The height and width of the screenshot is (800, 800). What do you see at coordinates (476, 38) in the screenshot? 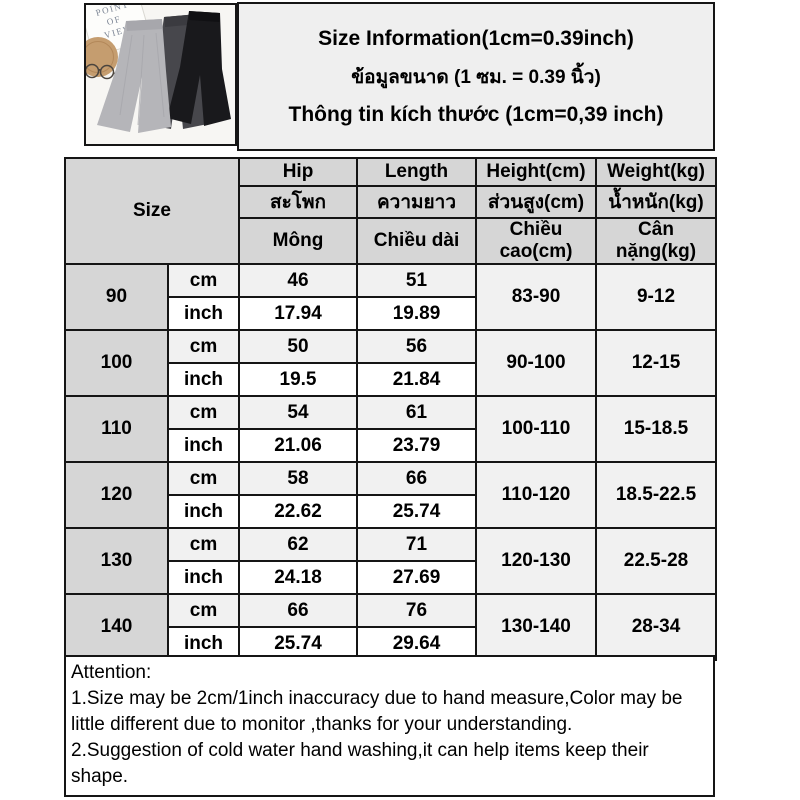
I see `title-english: Size Information(1cm=0.39inch)` at bounding box center [476, 38].